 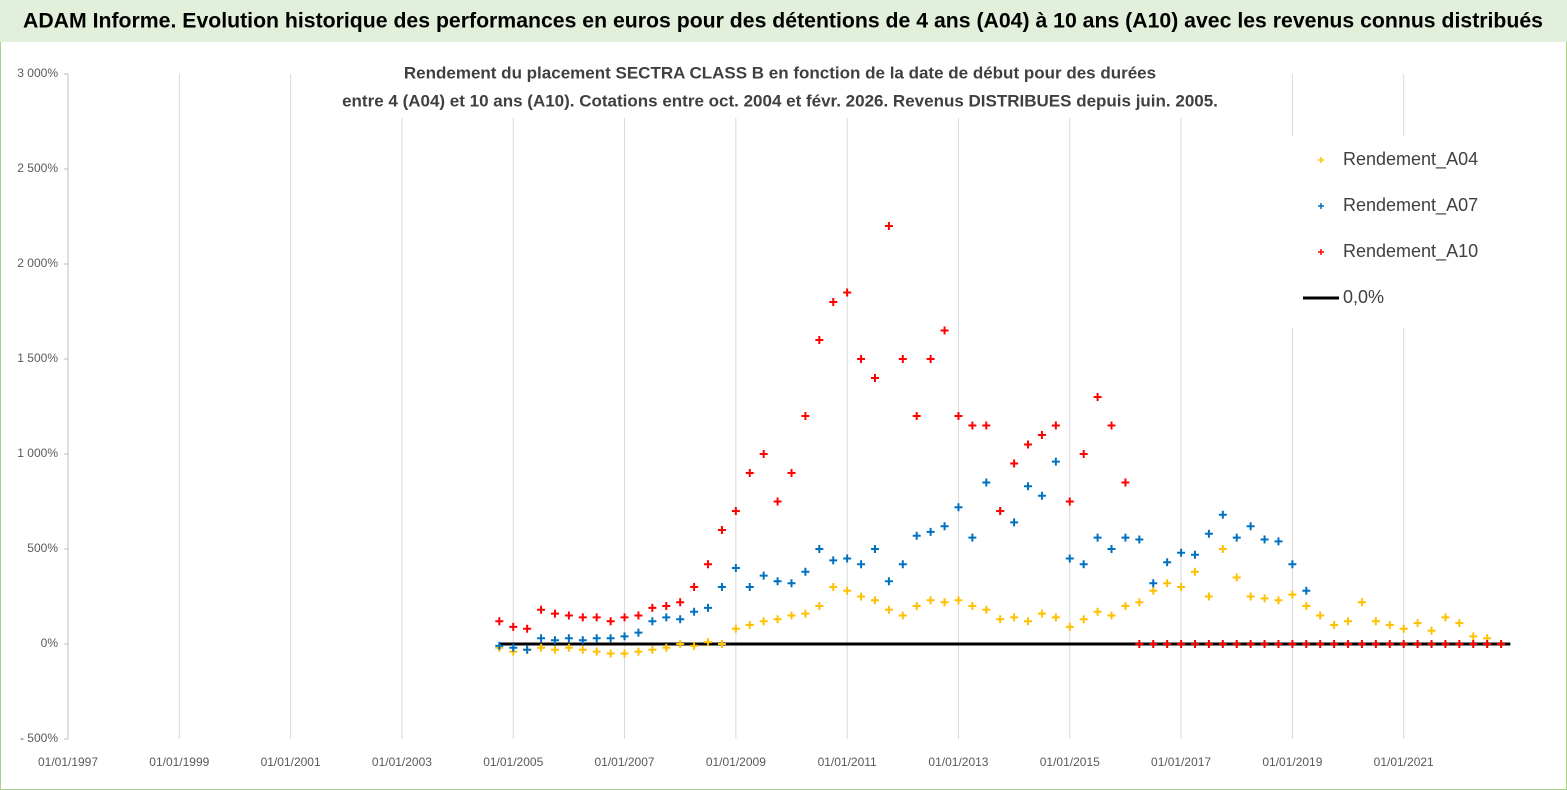 What do you see at coordinates (179, 762) in the screenshot?
I see `x-tick-label: 01/01/1999` at bounding box center [179, 762].